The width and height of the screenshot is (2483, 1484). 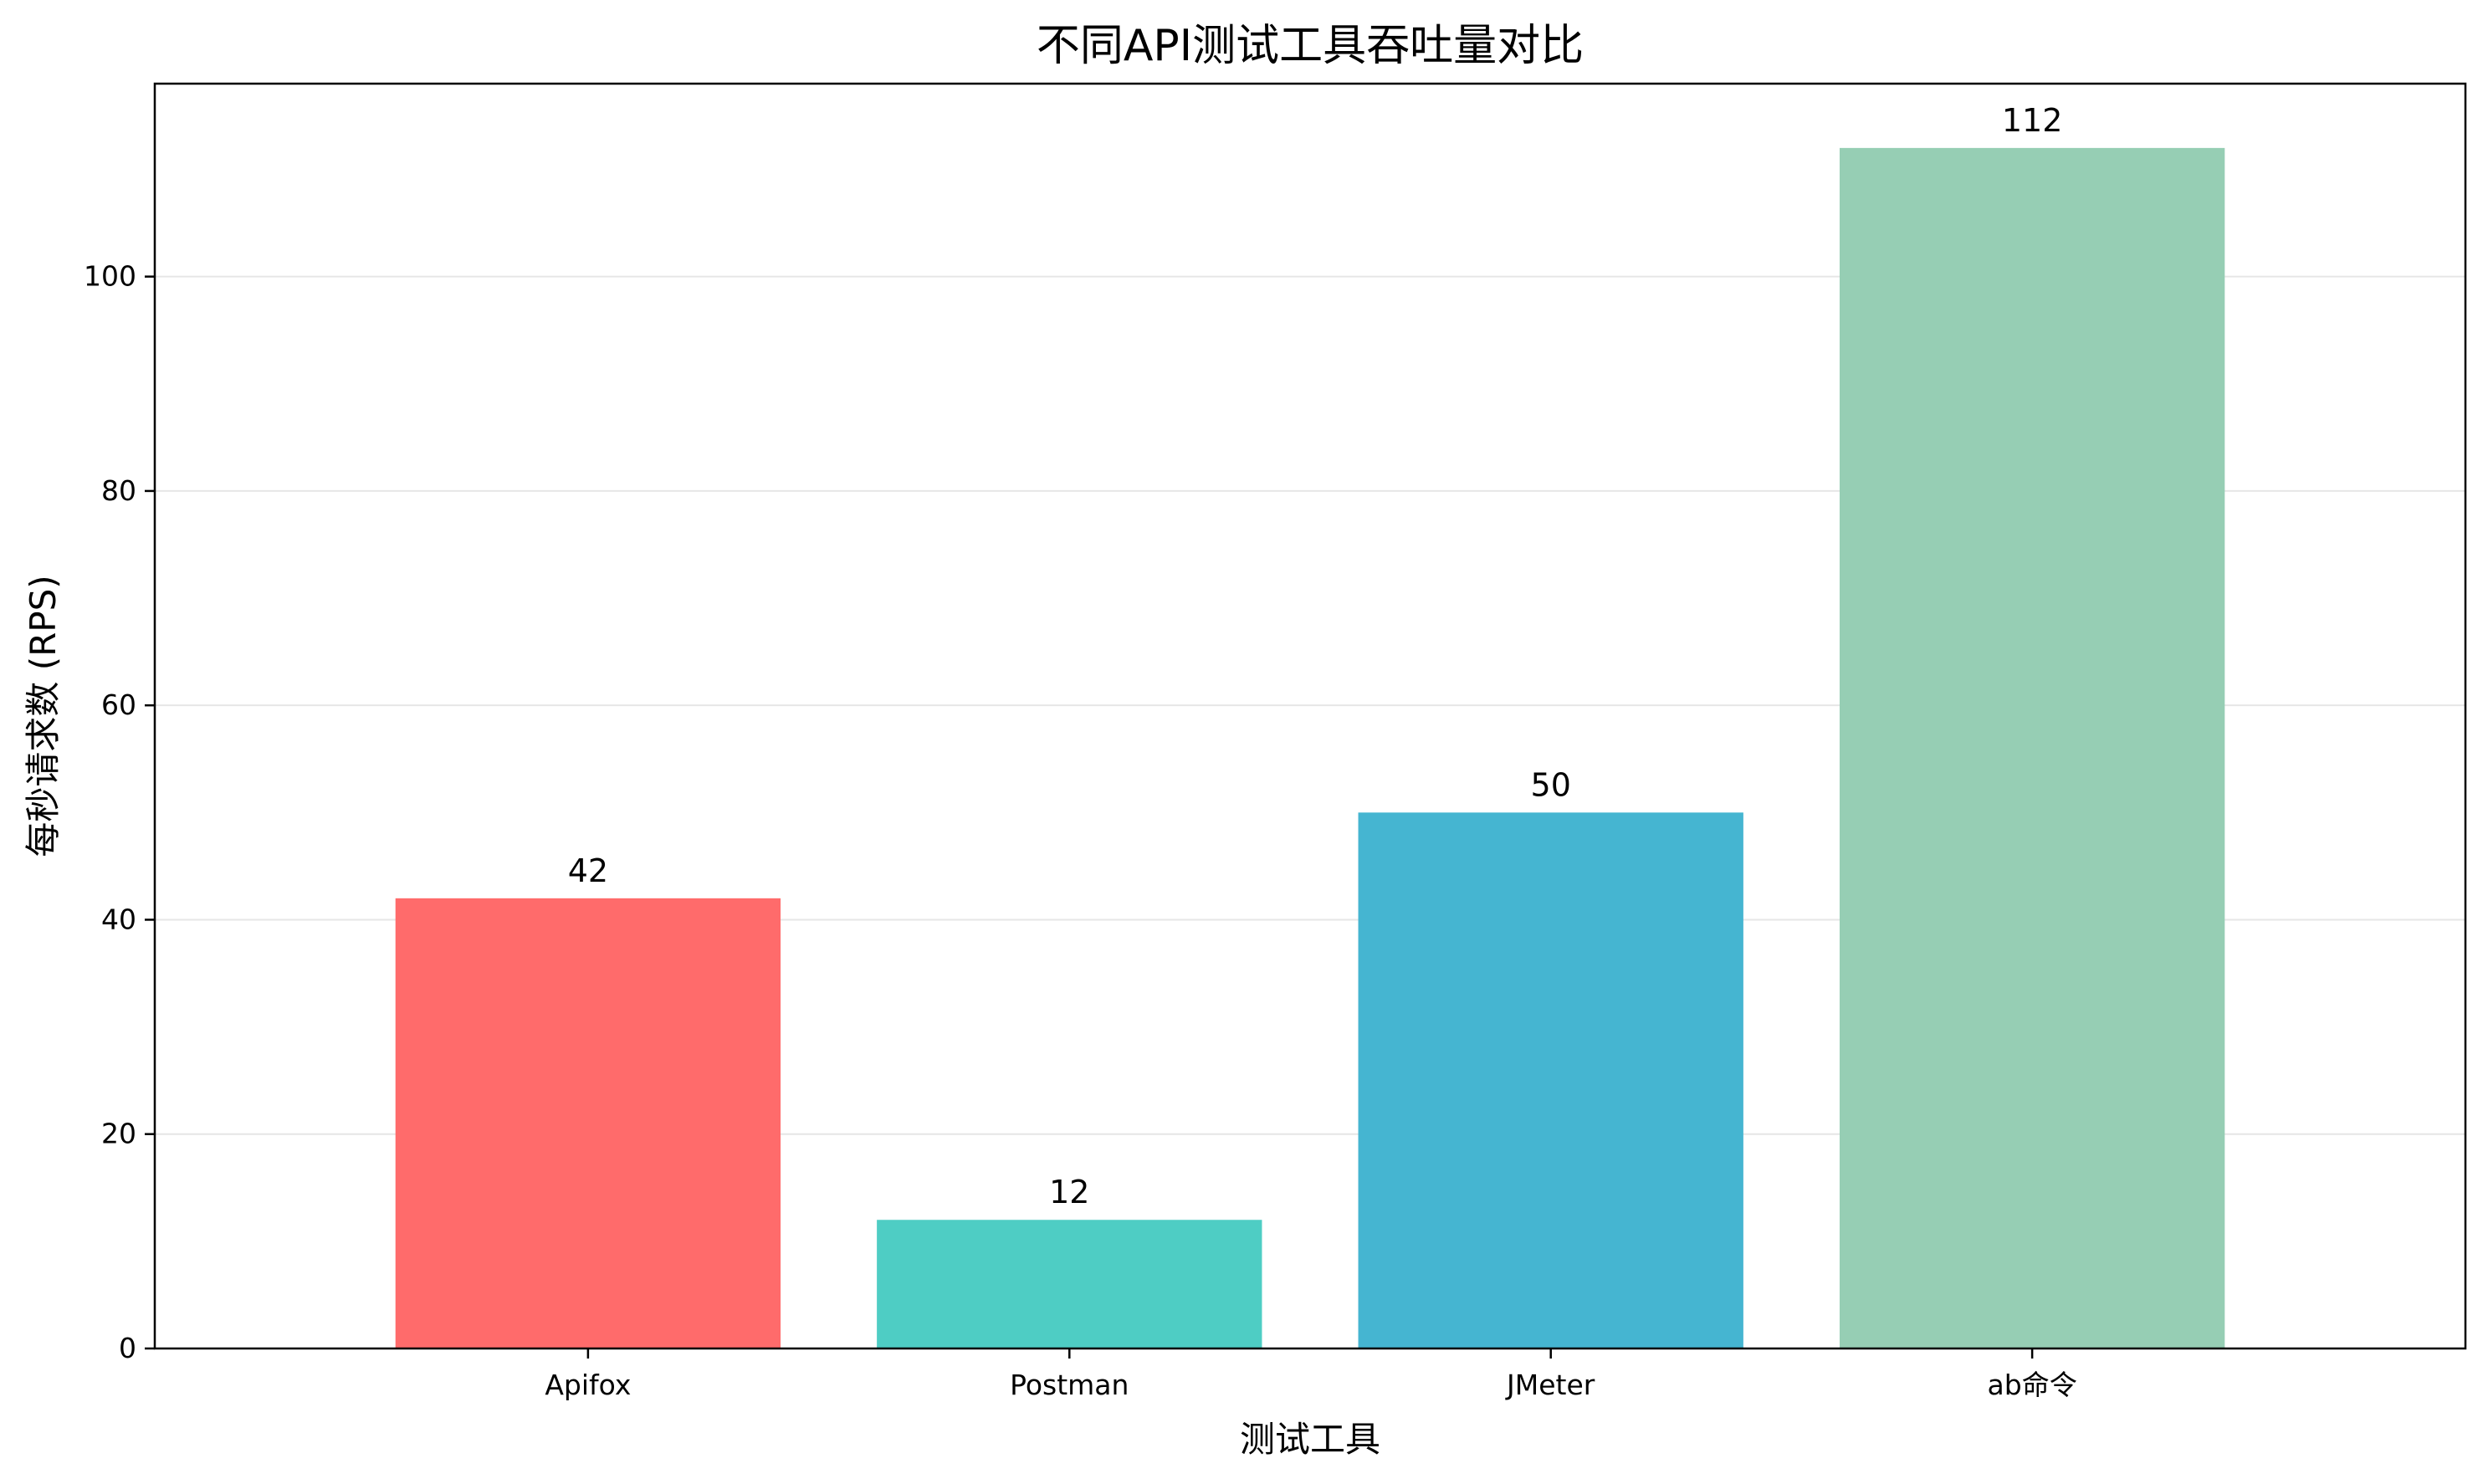 What do you see at coordinates (1311, 1374) in the screenshot?
I see `x-axis-ticks: Apifox Postman JMeter ab命令` at bounding box center [1311, 1374].